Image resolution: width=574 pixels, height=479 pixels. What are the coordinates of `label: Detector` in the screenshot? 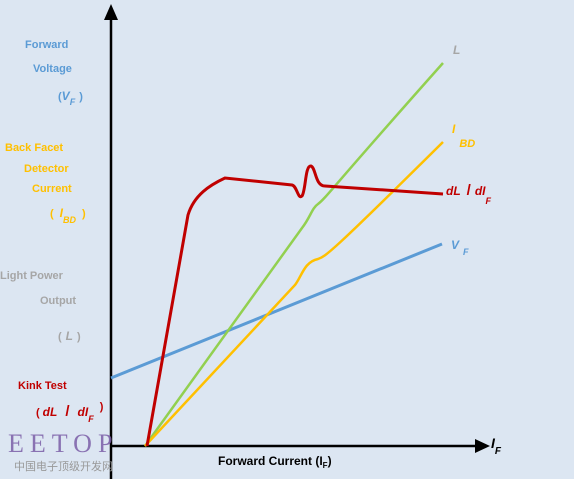 It's located at (46, 169).